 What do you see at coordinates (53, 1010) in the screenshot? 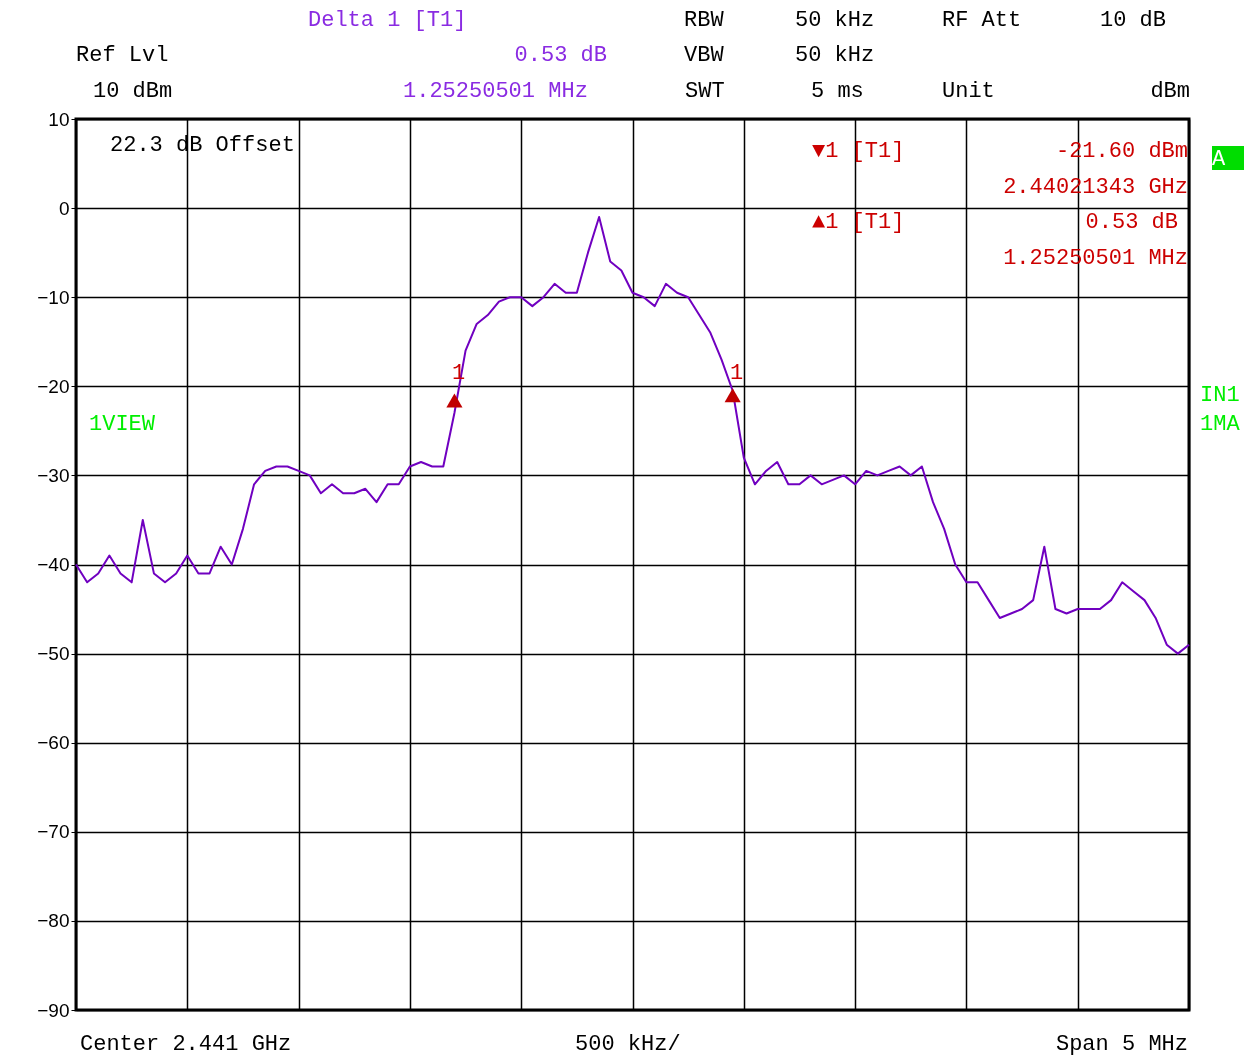
I see `y-tick-label: −90` at bounding box center [53, 1010].